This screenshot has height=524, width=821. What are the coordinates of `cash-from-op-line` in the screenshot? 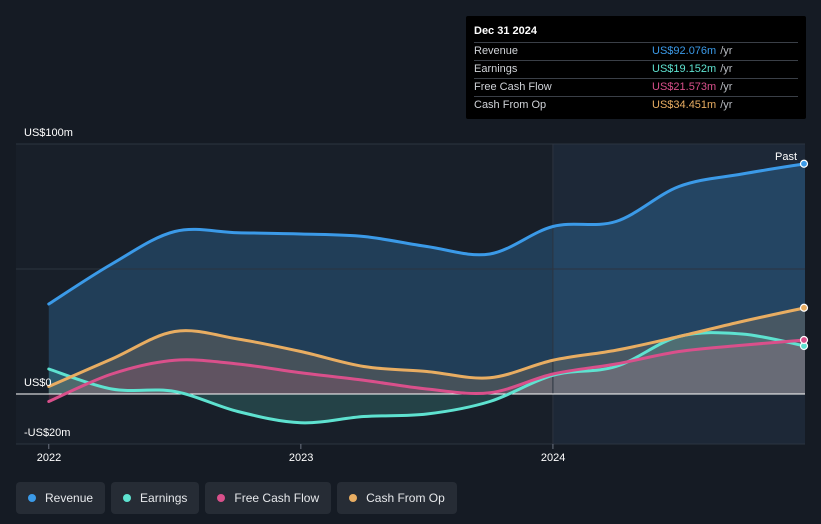 It's located at (427, 347).